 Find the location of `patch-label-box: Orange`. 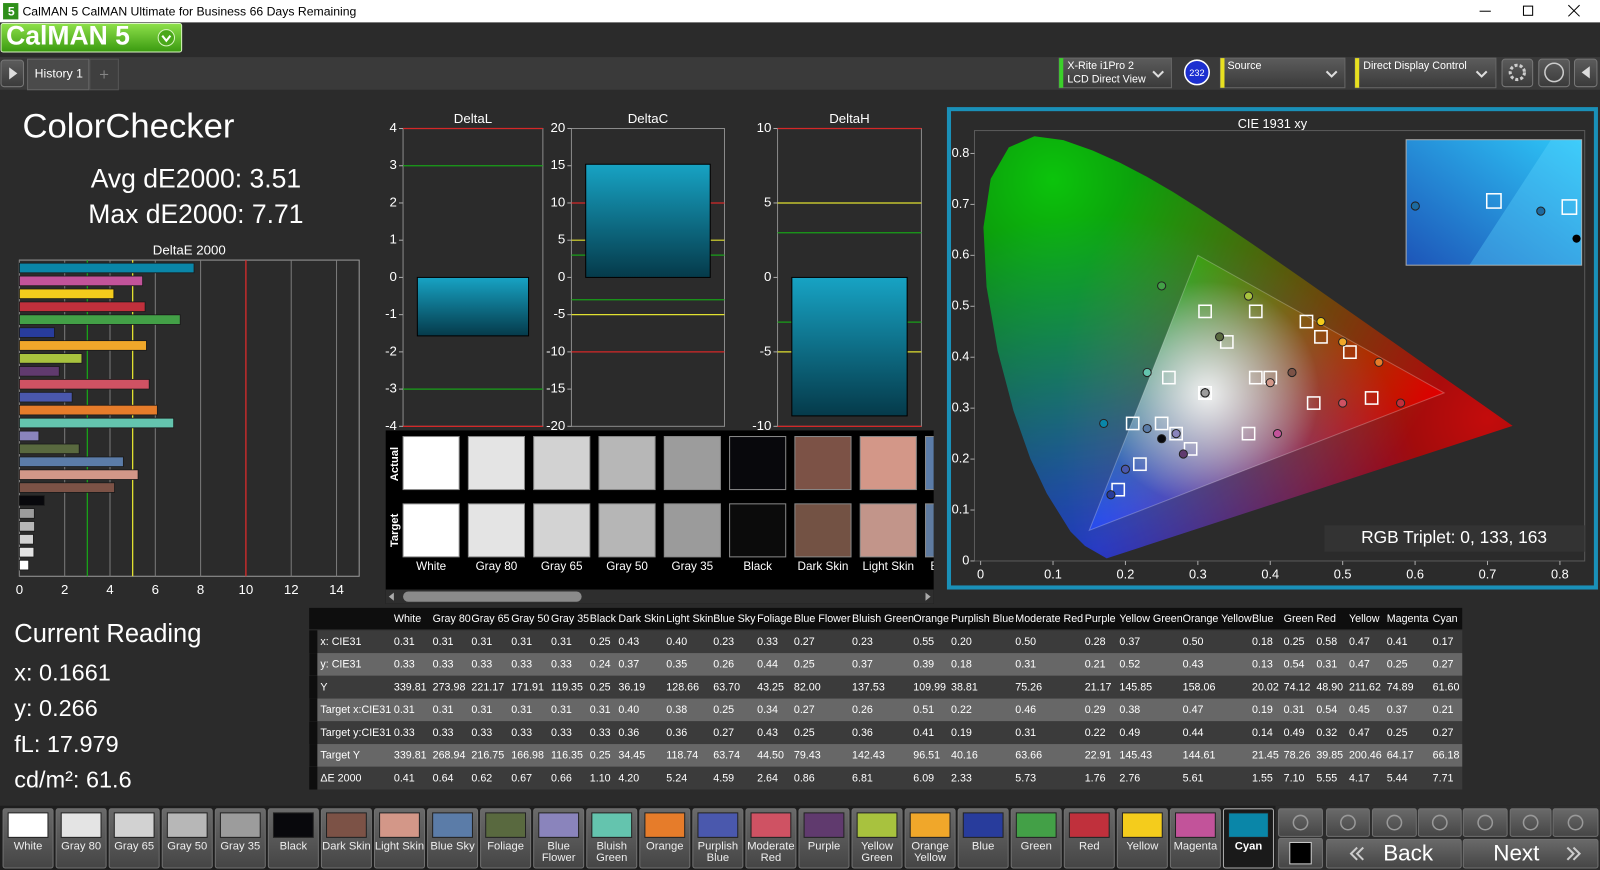

patch-label-box: Orange is located at coordinates (665, 847).